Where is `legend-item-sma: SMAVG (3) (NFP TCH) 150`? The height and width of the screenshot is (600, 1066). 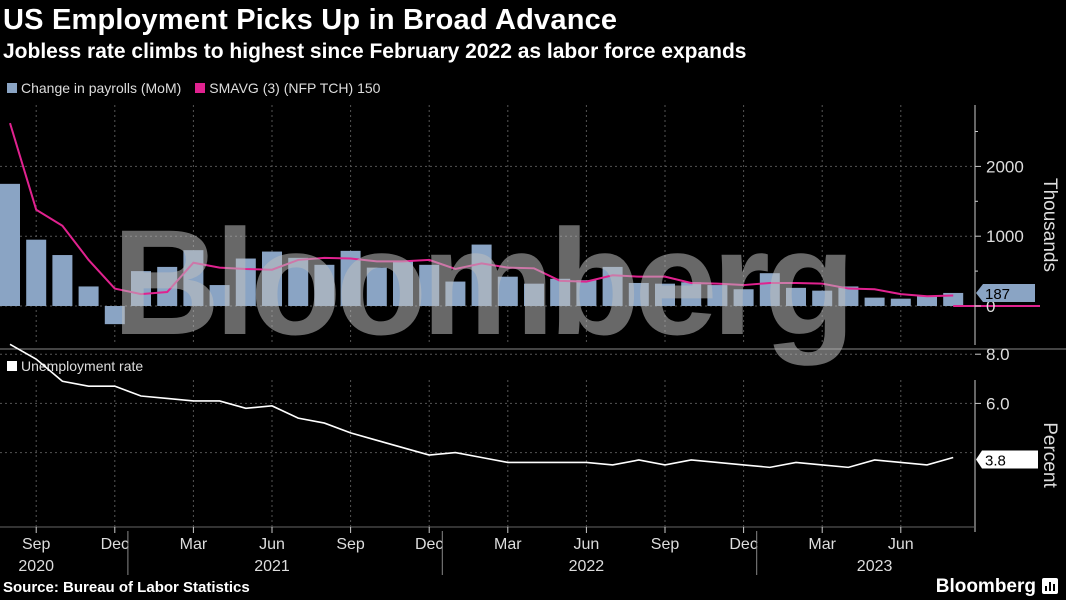
legend-item-sma: SMAVG (3) (NFP TCH) 150 is located at coordinates (287, 88).